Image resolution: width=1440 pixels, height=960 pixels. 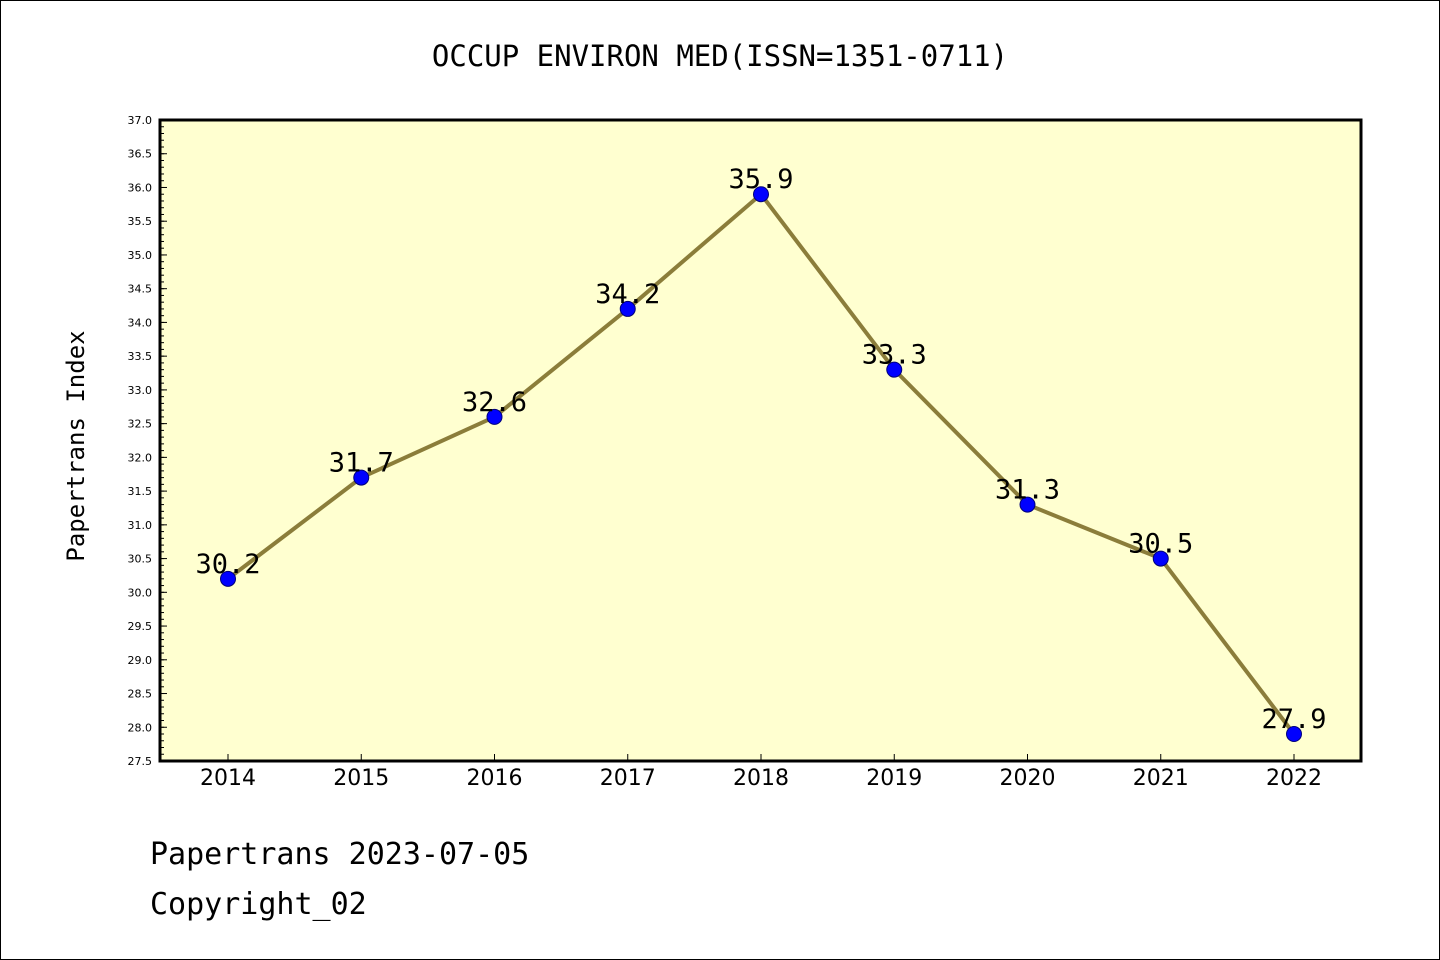 What do you see at coordinates (140, 221) in the screenshot?
I see `y-tick-label: 35.5` at bounding box center [140, 221].